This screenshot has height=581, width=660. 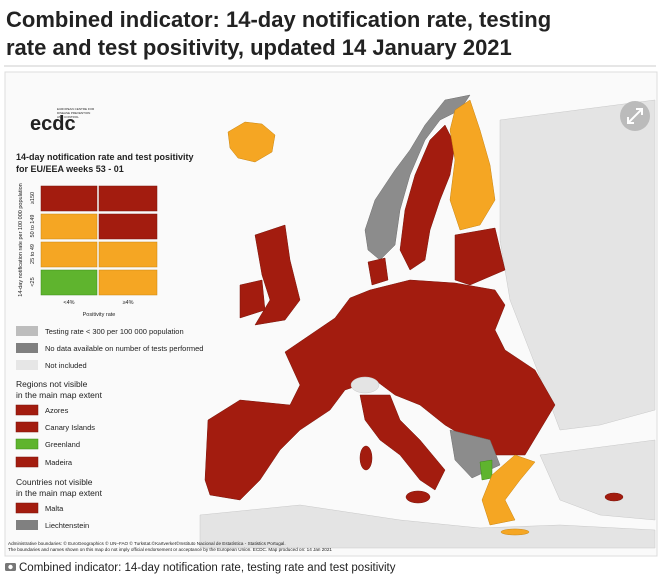 What do you see at coordinates (508, 490) in the screenshot?
I see `greece` at bounding box center [508, 490].